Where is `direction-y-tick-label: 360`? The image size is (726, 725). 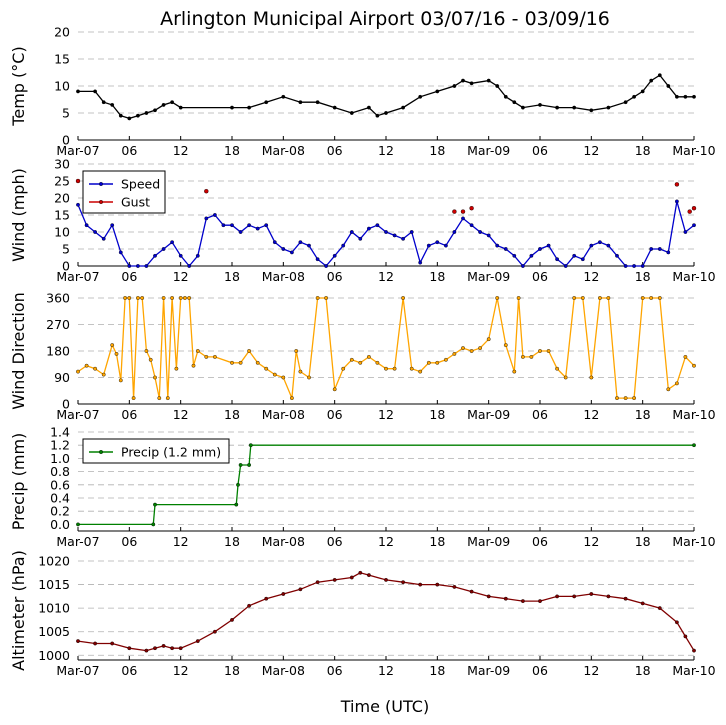 direction-y-tick-label: 360 is located at coordinates (58, 298).